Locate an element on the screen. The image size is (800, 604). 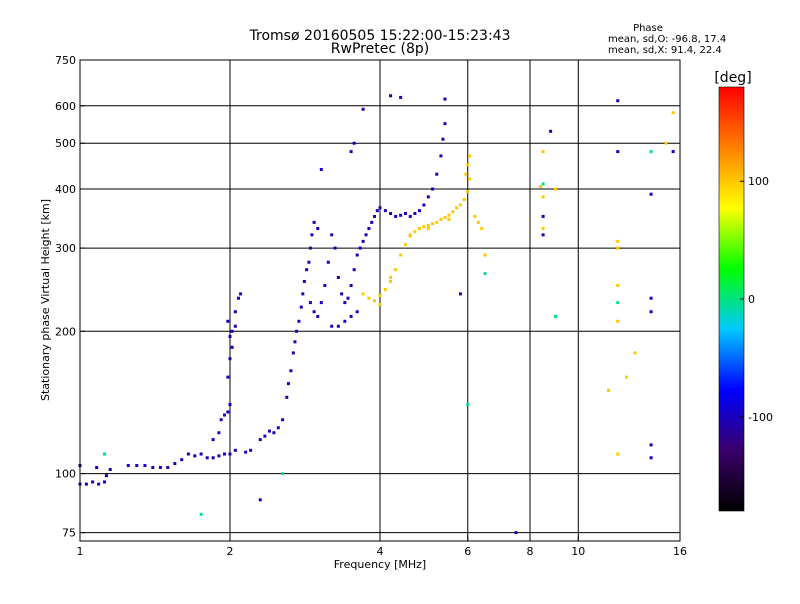
x-tick-label: 1 is located at coordinates (80, 551).